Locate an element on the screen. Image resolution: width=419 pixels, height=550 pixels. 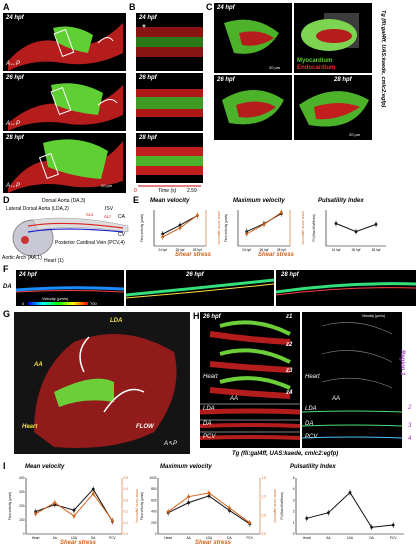
kymograph-28hpf: 28 hpf is located at coordinates (169, 158).